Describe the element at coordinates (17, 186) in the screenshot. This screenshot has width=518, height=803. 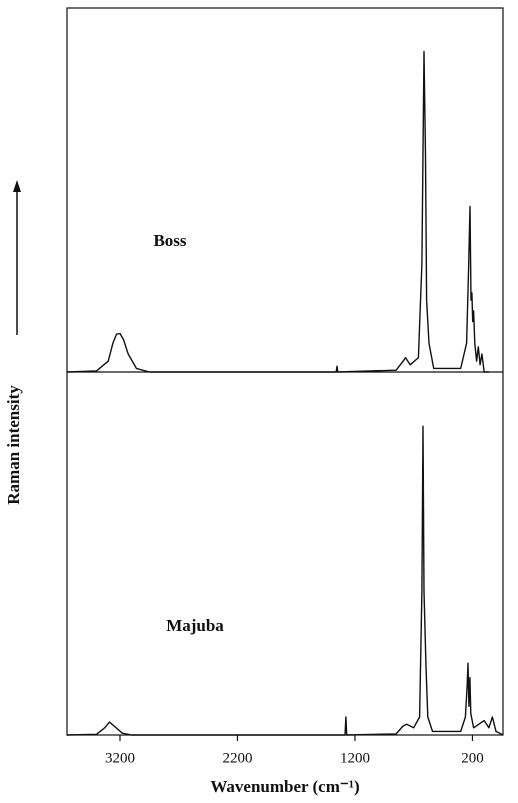
I see `arrow-head` at that location.